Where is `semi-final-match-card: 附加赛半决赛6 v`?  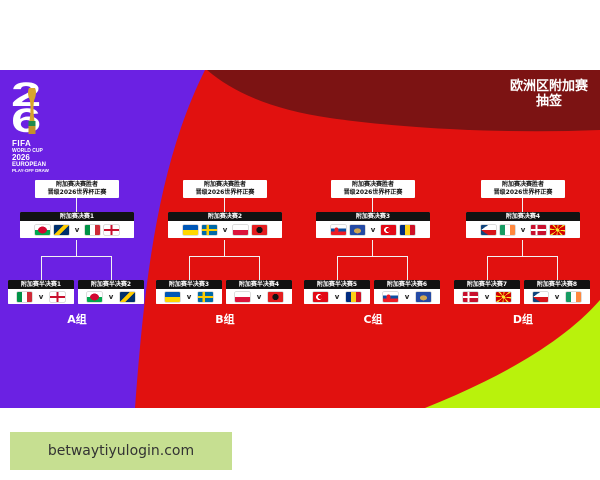
semi-final-match-card: 附加赛半决赛6 v is located at coordinates (407, 292).